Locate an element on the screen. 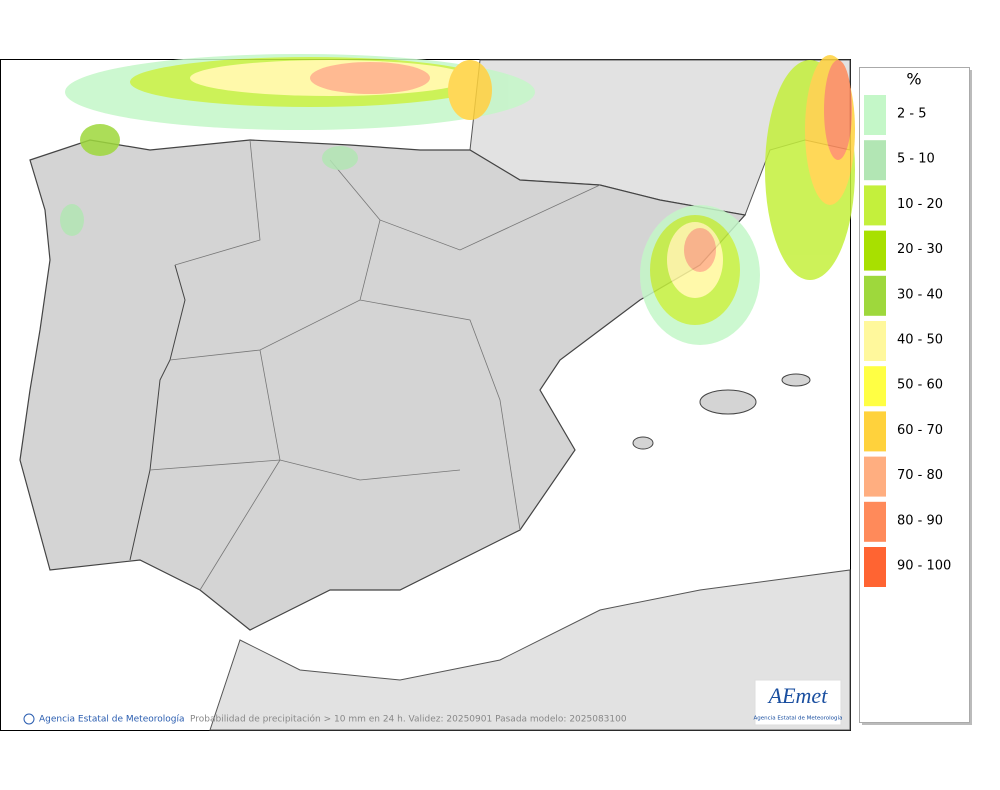 This screenshot has width=1000, height=790. ibiza is located at coordinates (643, 443).